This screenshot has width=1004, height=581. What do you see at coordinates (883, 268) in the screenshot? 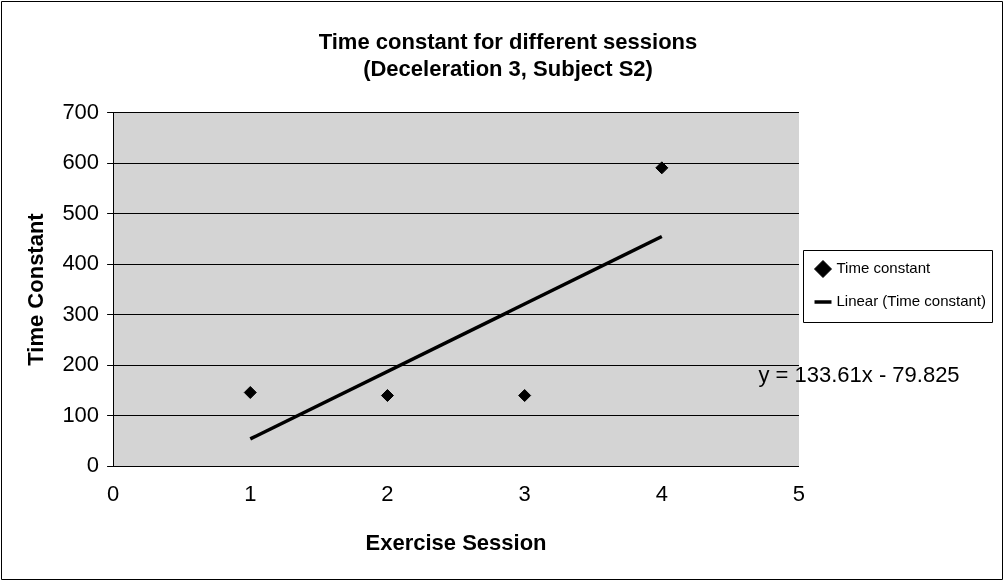
I see `legend-label: Time constant` at bounding box center [883, 268].